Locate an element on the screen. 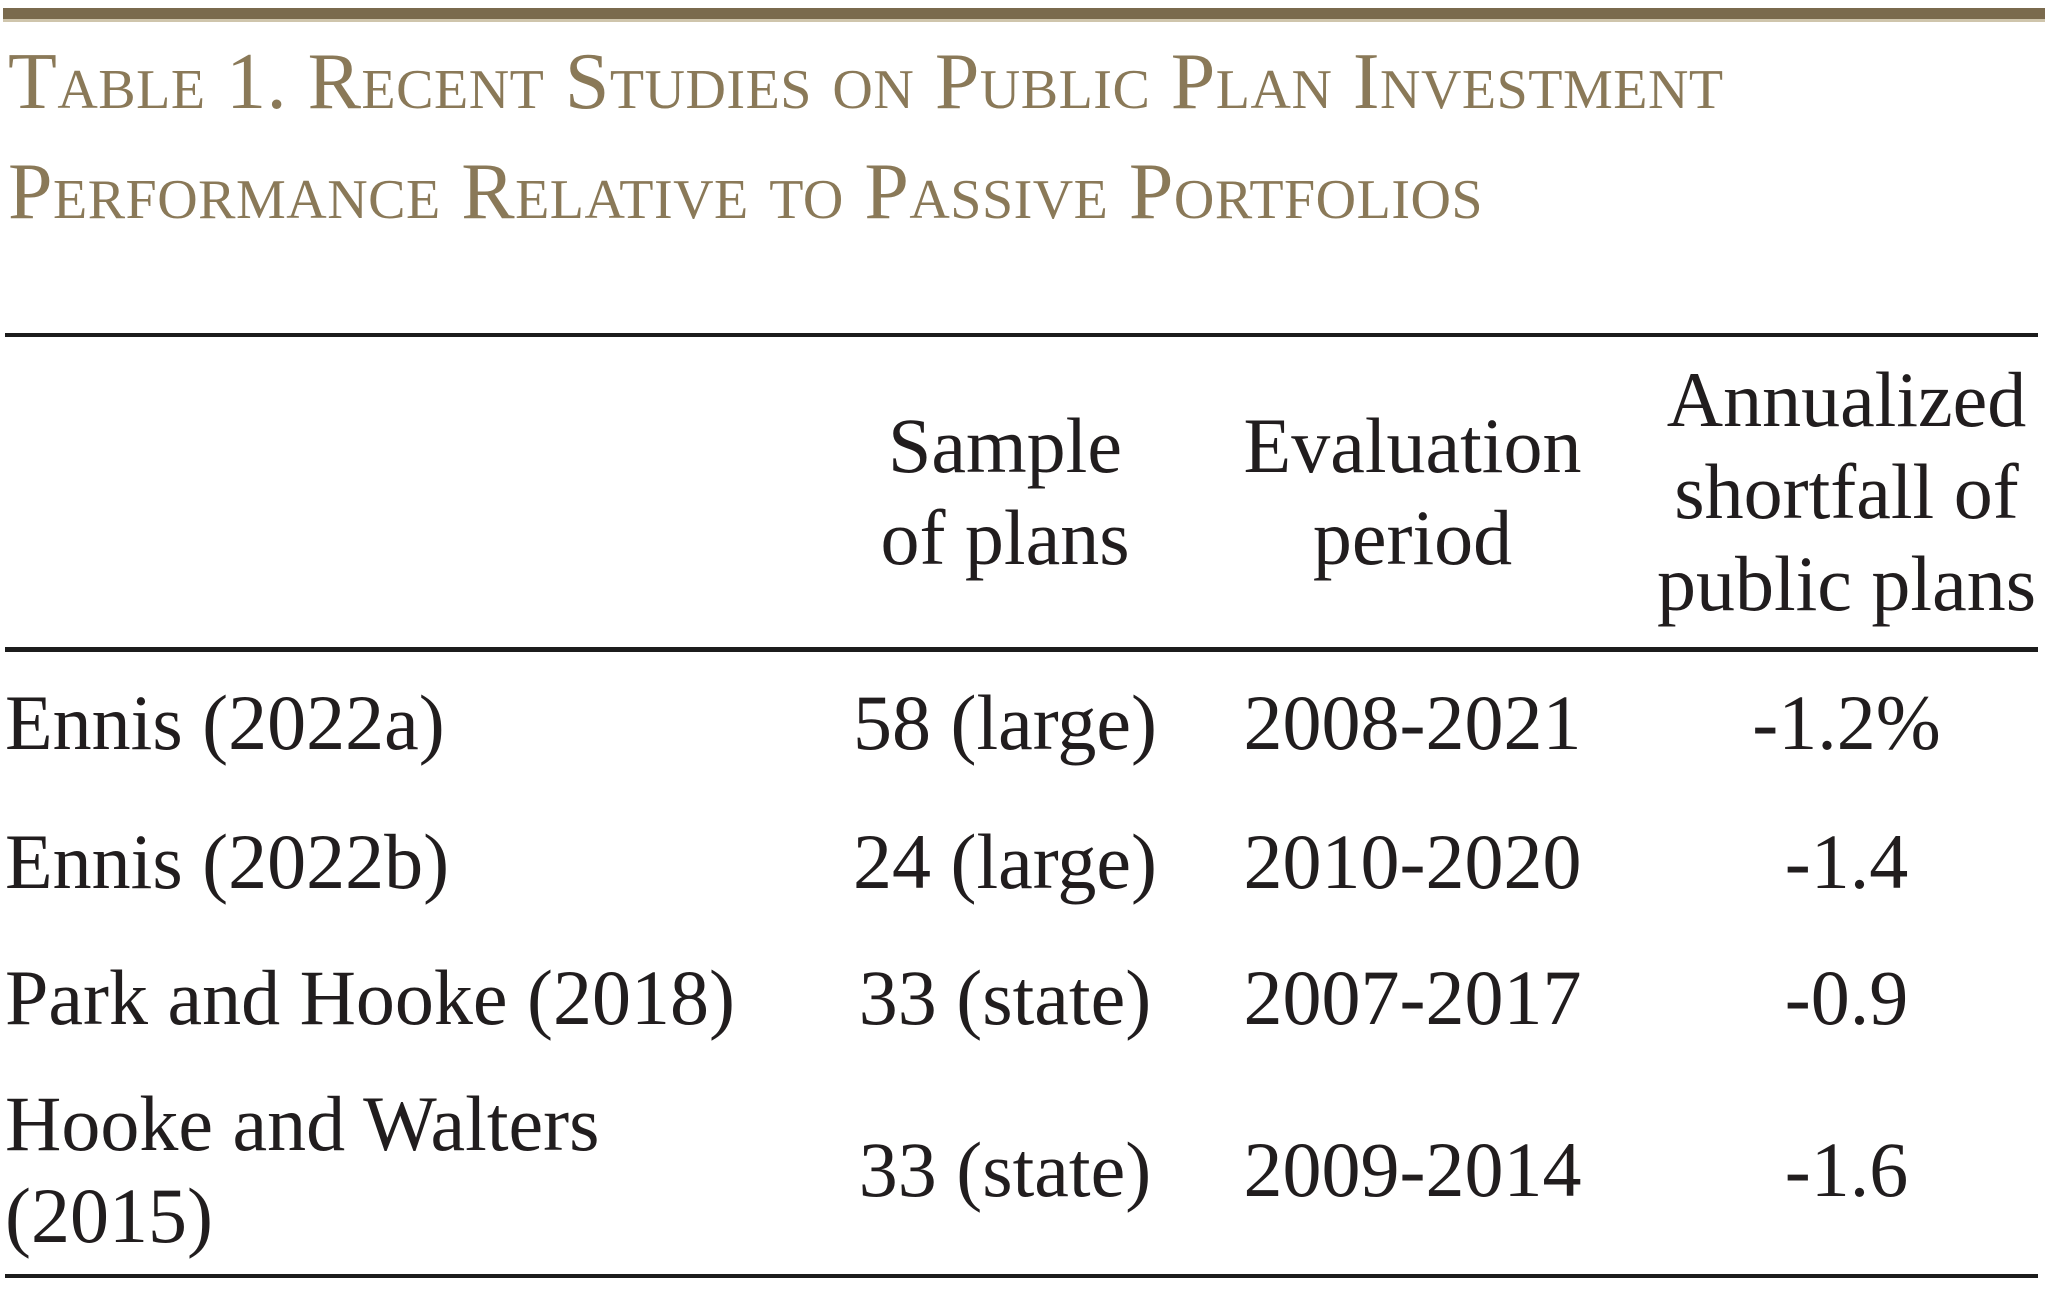 This screenshot has height=1297, width=2048. cell-shortfall: -0.9 is located at coordinates (1846, 997).